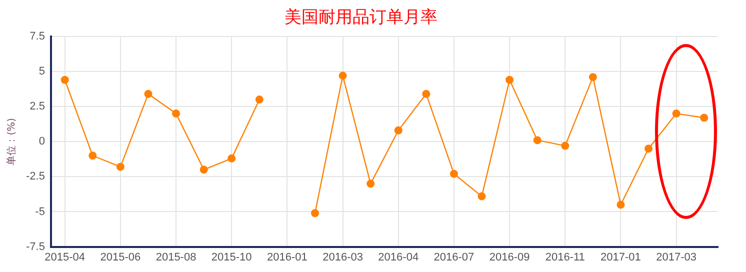  What do you see at coordinates (65, 257) in the screenshot?
I see `x-tick-label: 2015-04` at bounding box center [65, 257].